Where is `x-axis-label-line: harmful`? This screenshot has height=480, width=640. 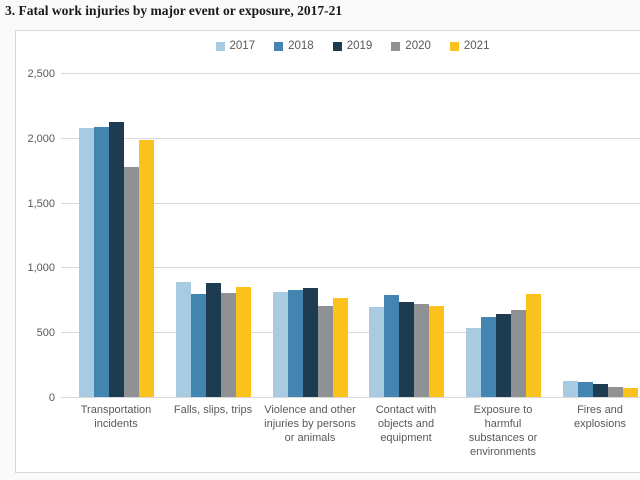
x-axis-label-line: harmful is located at coordinates (503, 424).